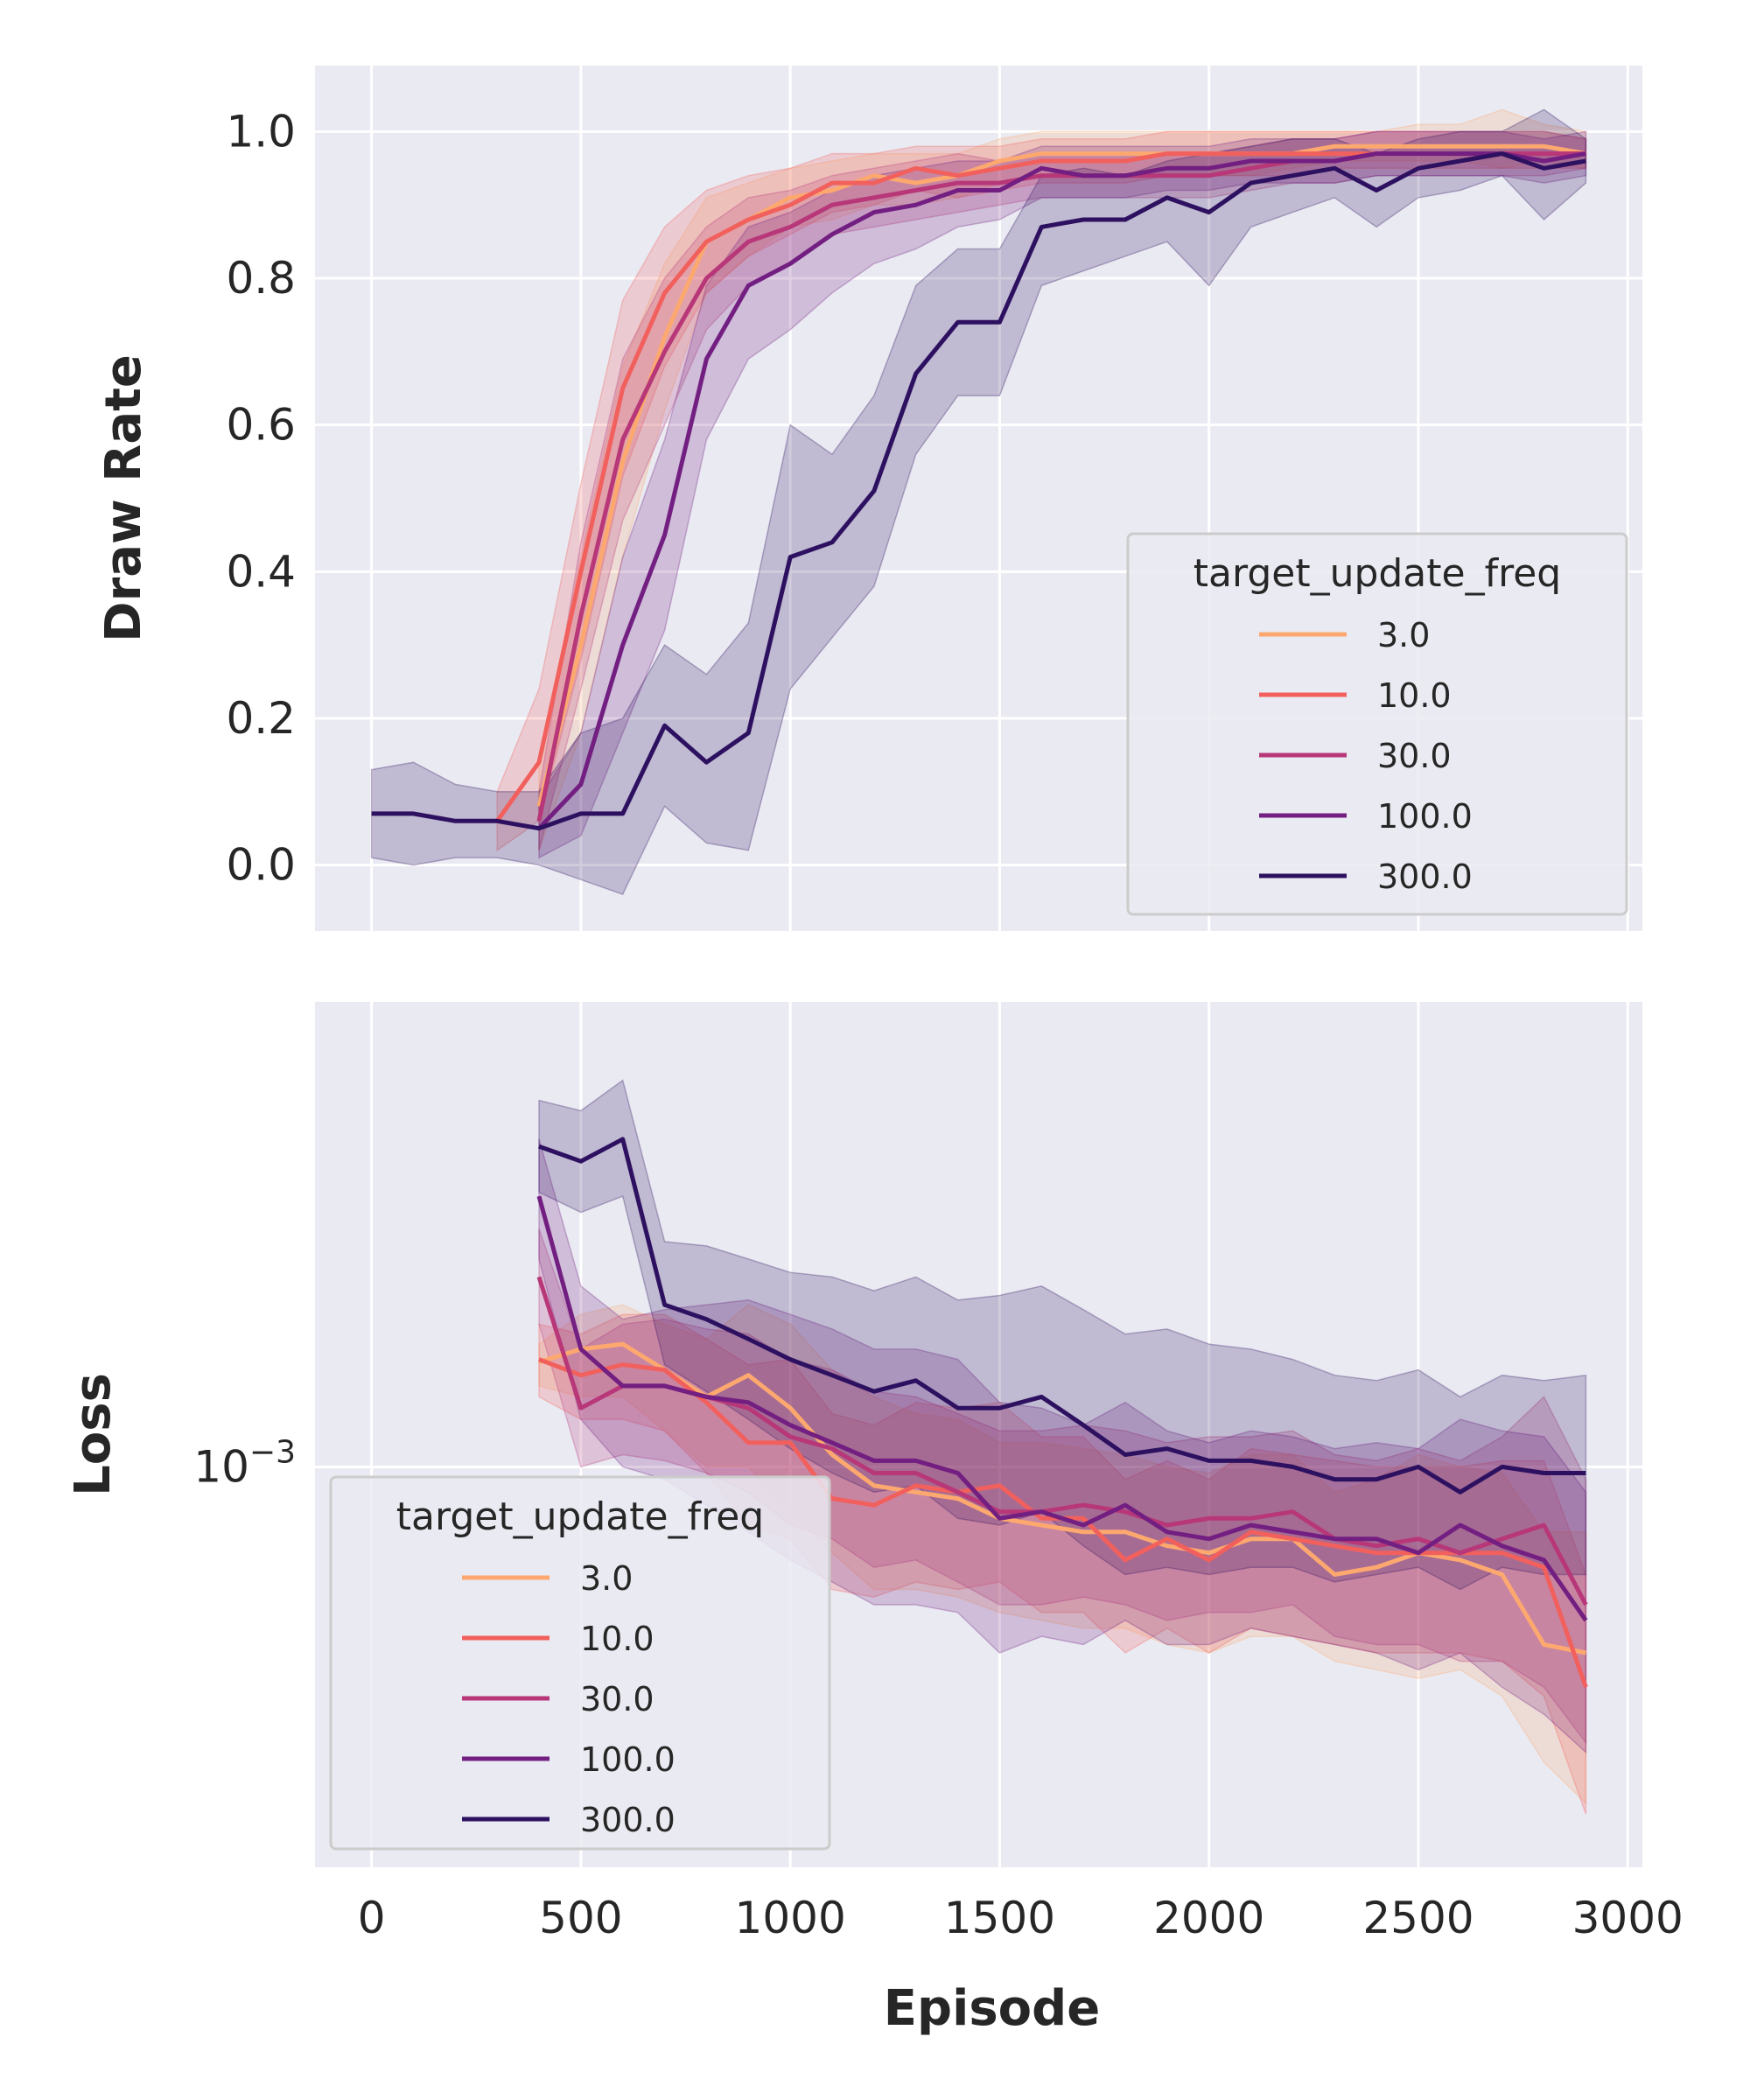 The height and width of the screenshot is (2100, 1750). I want to click on y-axis-title: Loss, so click(93, 1434).